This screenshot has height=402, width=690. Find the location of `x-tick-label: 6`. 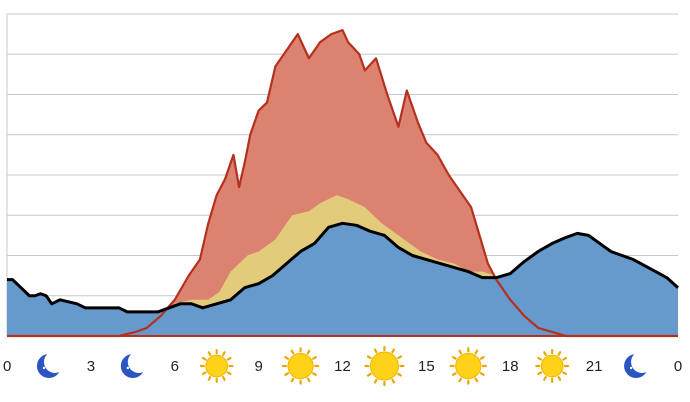

x-tick-label: 6 is located at coordinates (175, 366).